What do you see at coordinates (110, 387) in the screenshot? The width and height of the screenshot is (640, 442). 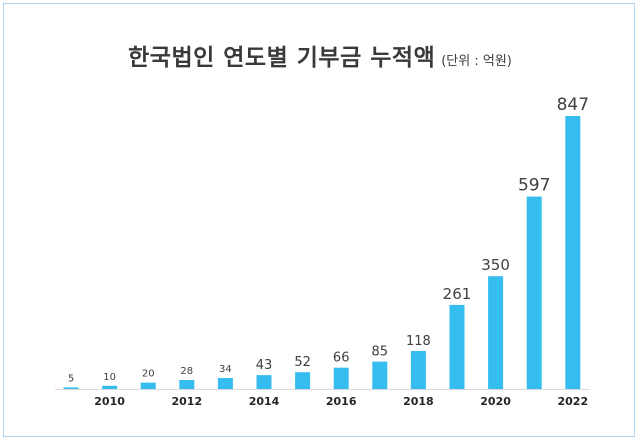 I see `bar-2010` at bounding box center [110, 387].